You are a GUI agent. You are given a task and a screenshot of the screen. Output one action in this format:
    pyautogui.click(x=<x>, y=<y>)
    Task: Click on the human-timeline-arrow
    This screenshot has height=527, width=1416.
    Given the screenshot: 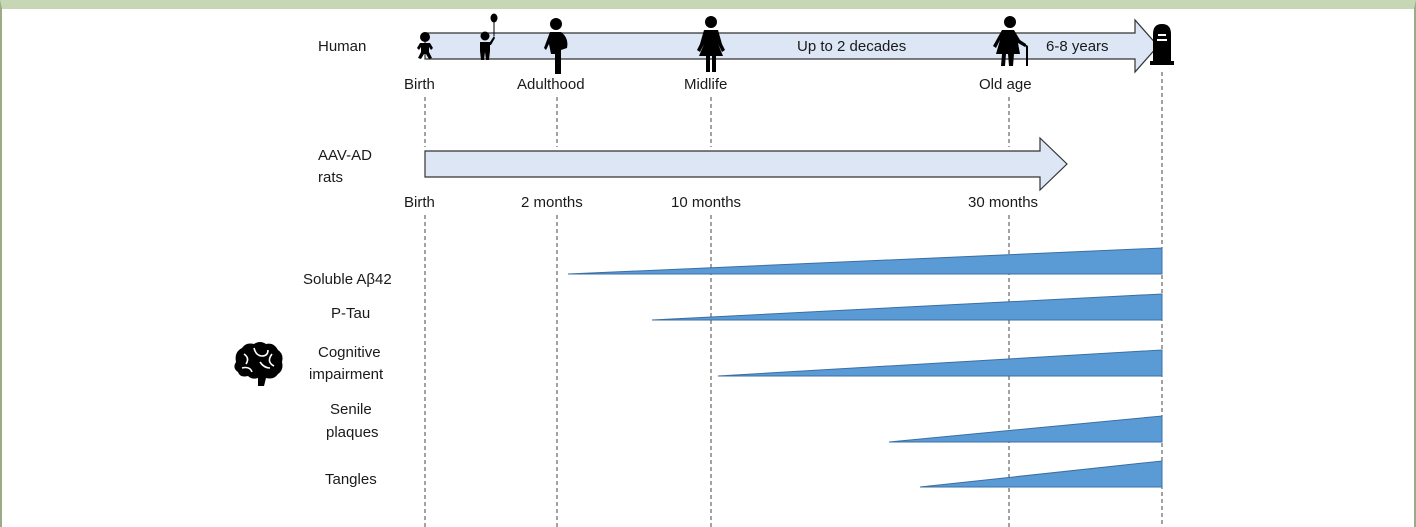 What is the action you would take?
    pyautogui.click(x=791, y=46)
    